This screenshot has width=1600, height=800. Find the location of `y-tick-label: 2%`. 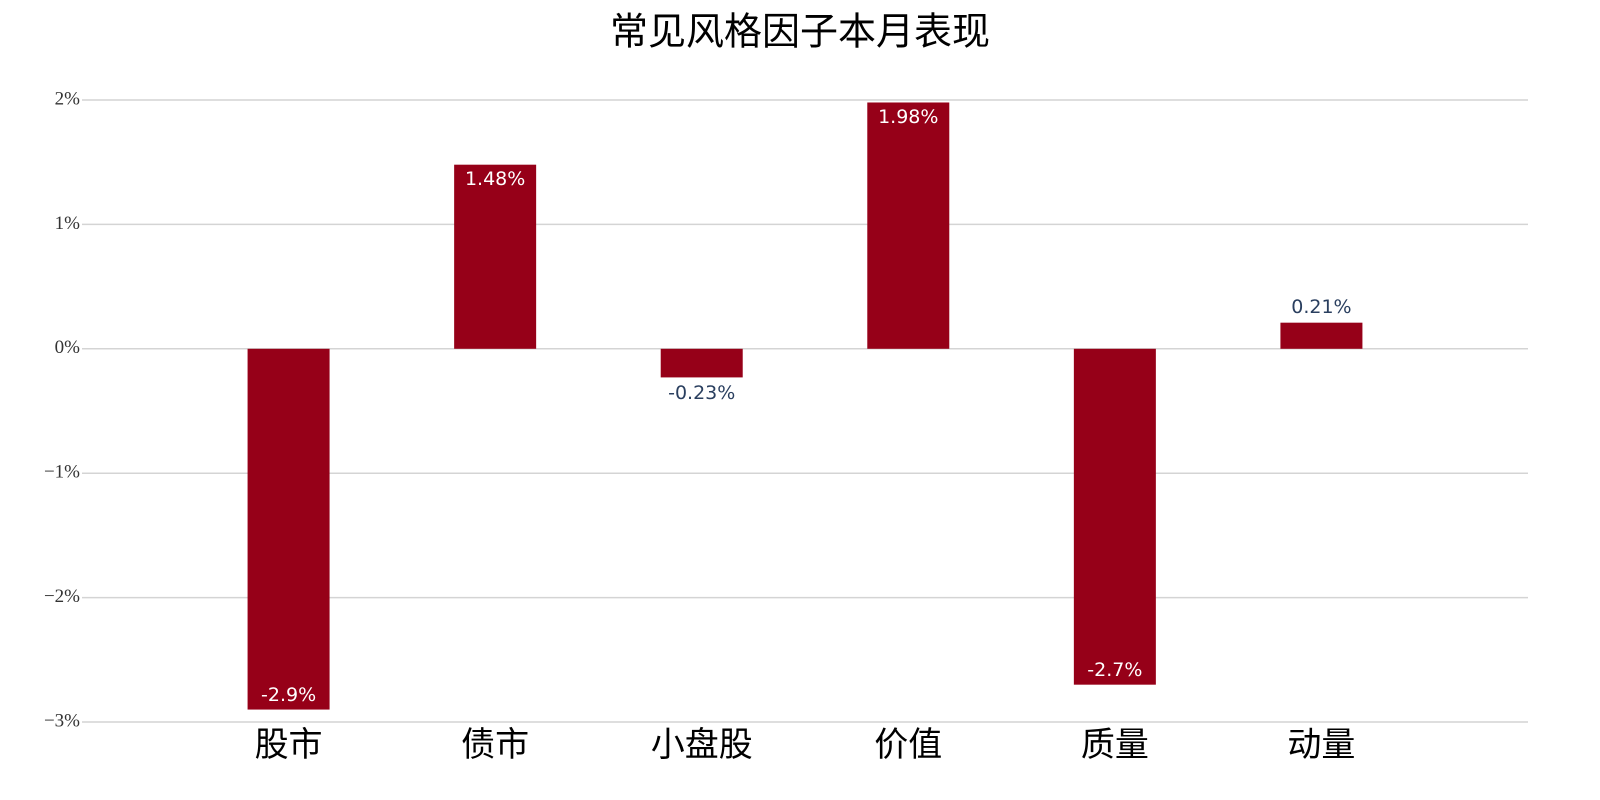

y-tick-label: 2% is located at coordinates (68, 98).